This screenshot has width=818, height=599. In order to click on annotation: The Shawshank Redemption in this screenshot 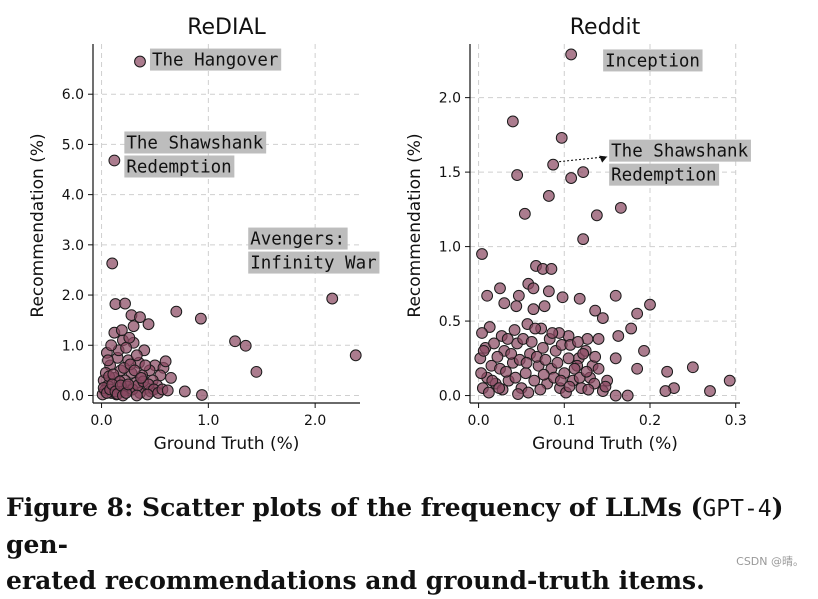, I will do `click(195, 154)`.